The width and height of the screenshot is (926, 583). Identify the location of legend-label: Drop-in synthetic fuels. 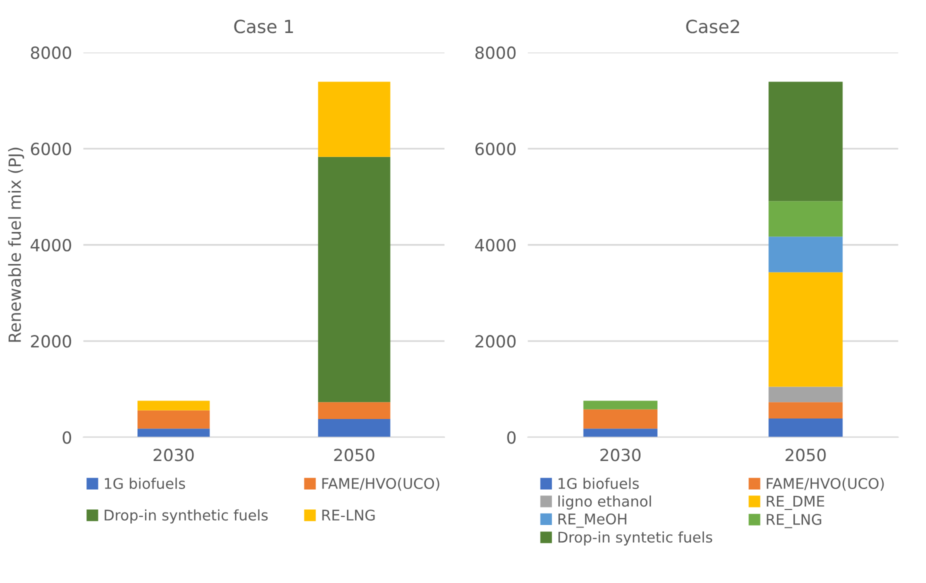
(186, 516).